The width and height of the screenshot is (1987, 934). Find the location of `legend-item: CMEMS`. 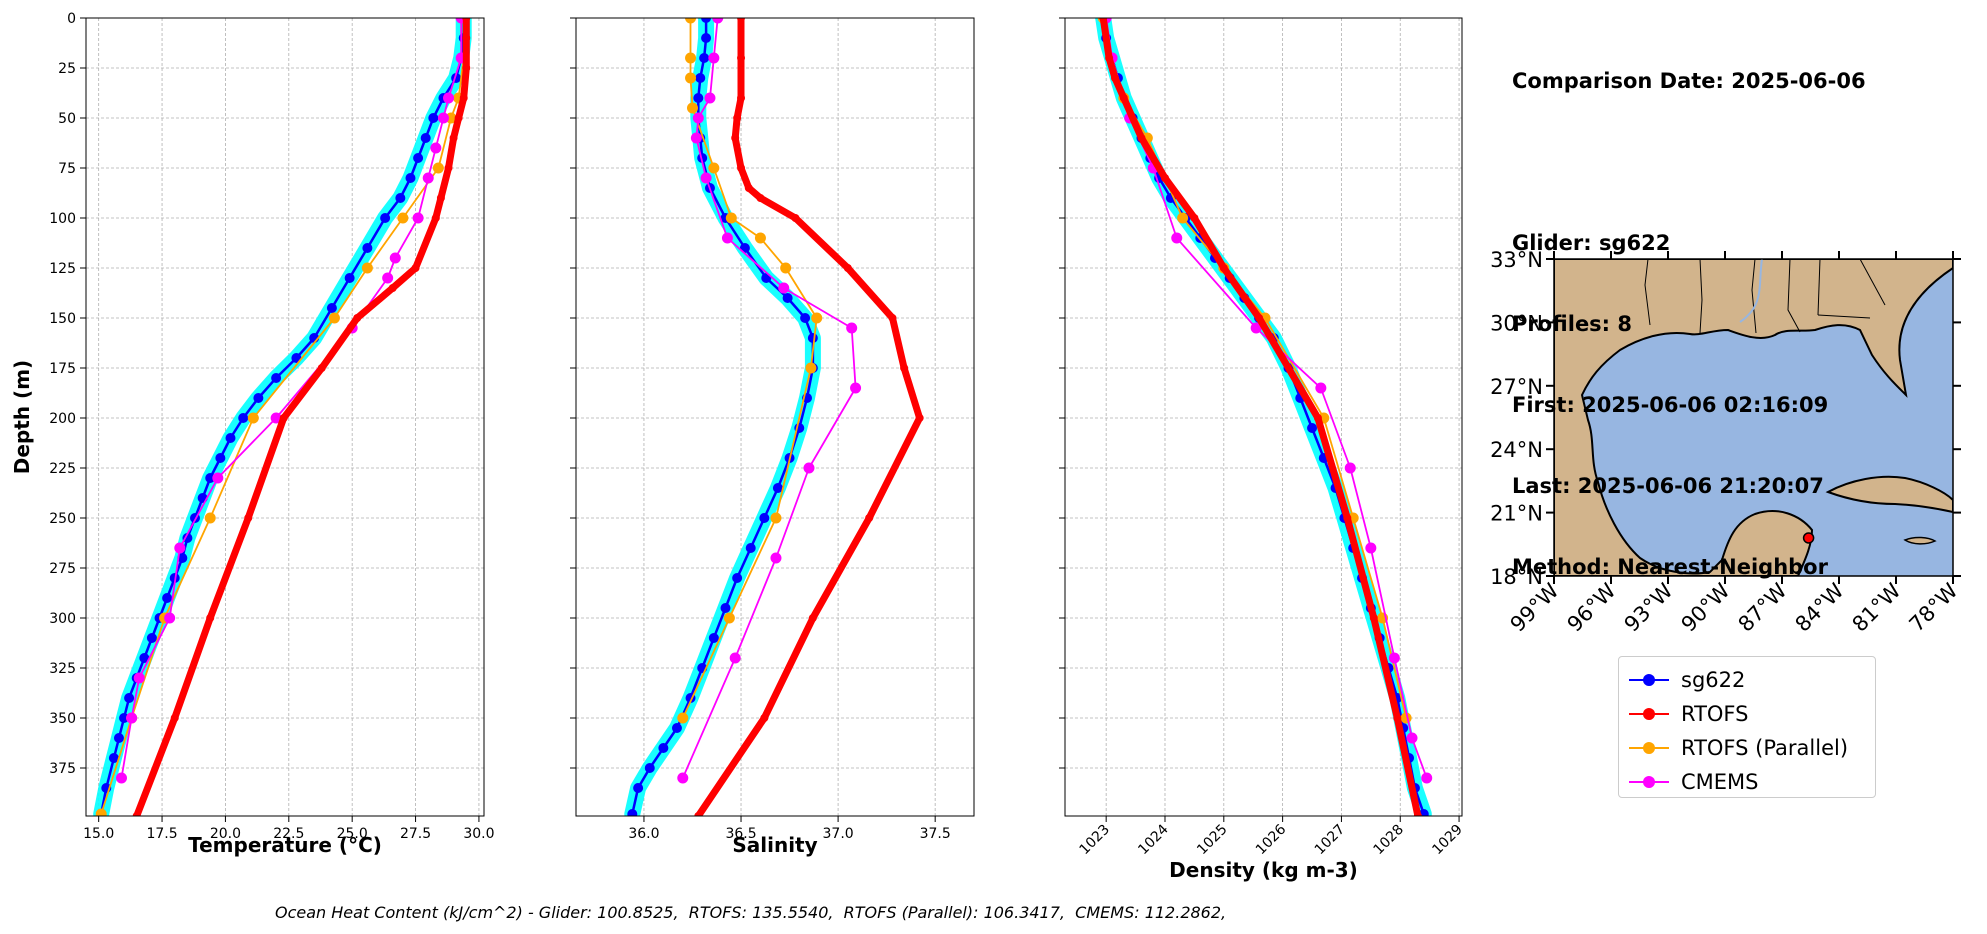

legend-item: CMEMS is located at coordinates (1747, 782).